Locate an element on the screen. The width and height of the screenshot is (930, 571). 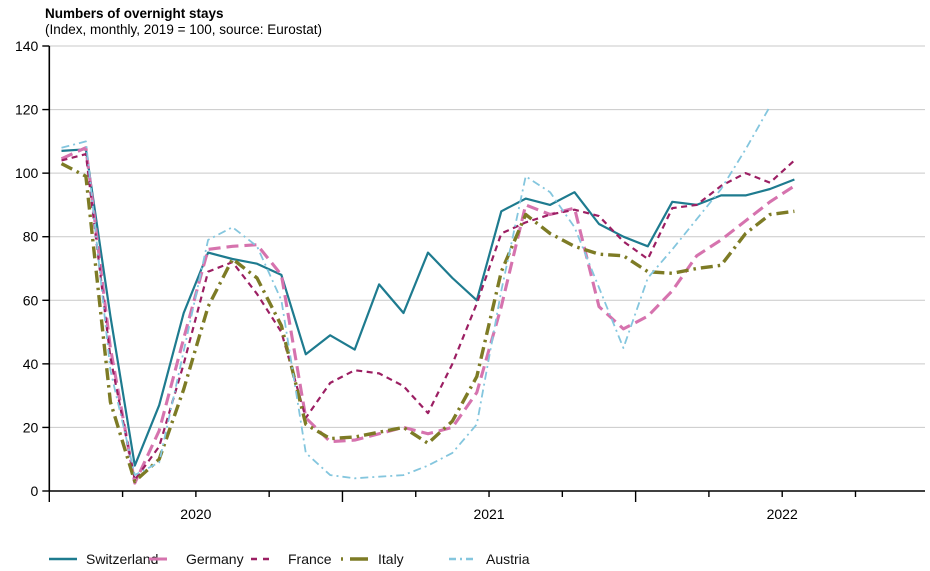
legend-line-sample-italy is located at coordinates (355, 559).